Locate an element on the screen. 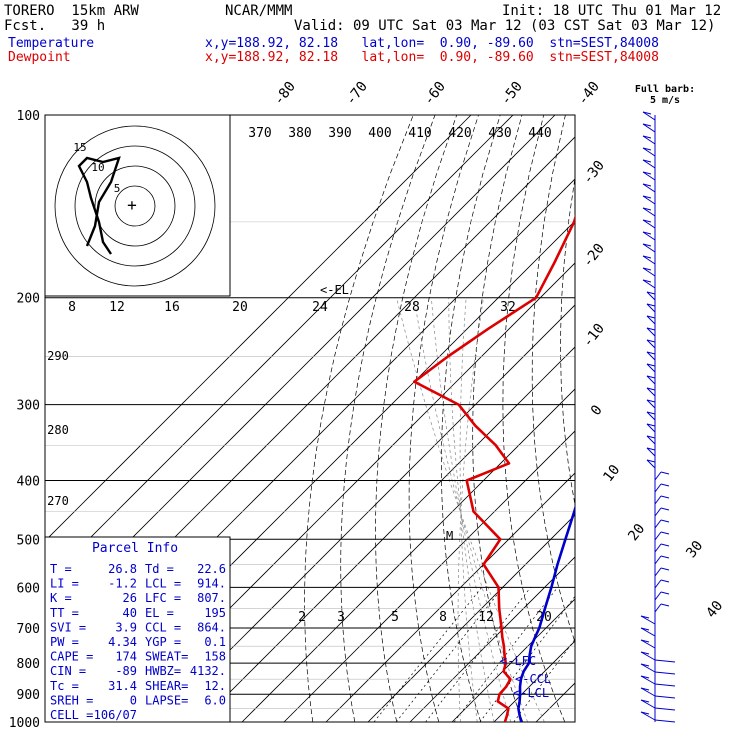 Image resolution: width=740 pixels, height=740 pixels. parcel-value: 3.9 is located at coordinates (126, 627).